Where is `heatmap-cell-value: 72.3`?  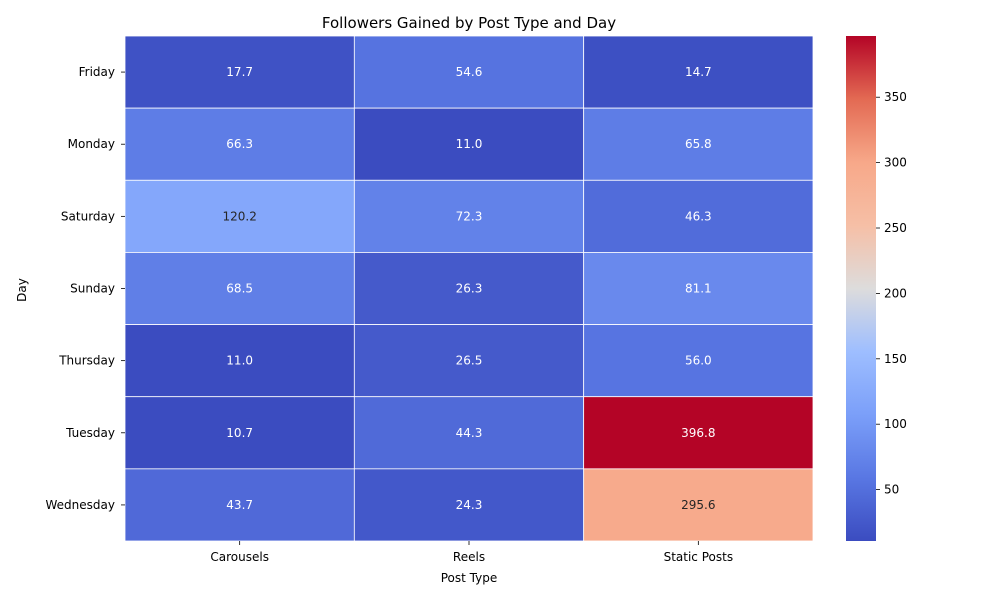 heatmap-cell-value: 72.3 is located at coordinates (469, 216).